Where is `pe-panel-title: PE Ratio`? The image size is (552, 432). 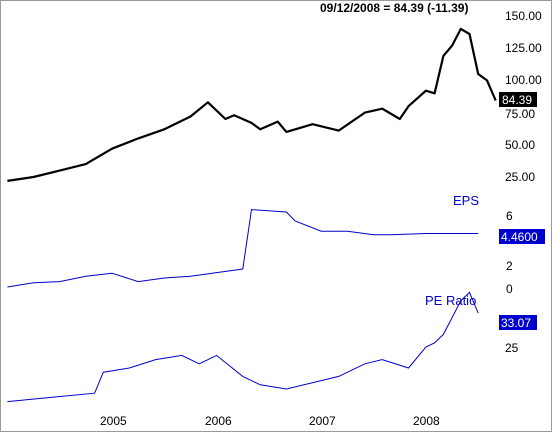
pe-panel-title: PE Ratio is located at coordinates (450, 300).